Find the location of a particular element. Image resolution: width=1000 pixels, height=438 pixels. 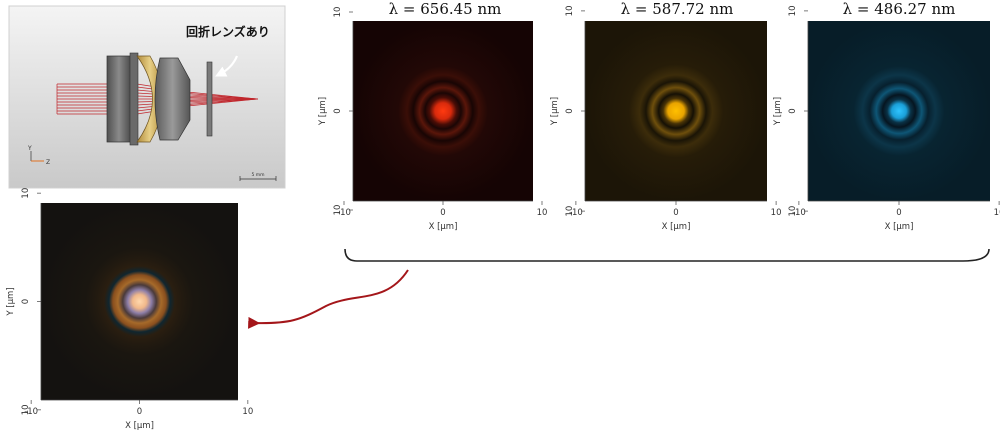

psf-panel-red: λ = 656.45 nm -10 0 10 10 0 10 X [μm] Y [μm] is located at coordinates (432, 116).